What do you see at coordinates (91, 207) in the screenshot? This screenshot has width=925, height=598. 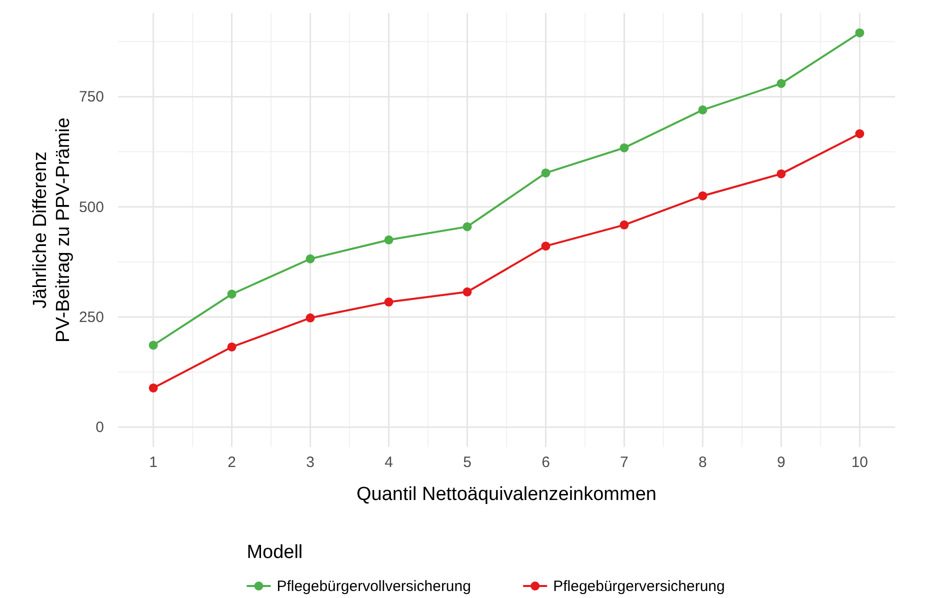 I see `y-tick-label: 500` at bounding box center [91, 207].